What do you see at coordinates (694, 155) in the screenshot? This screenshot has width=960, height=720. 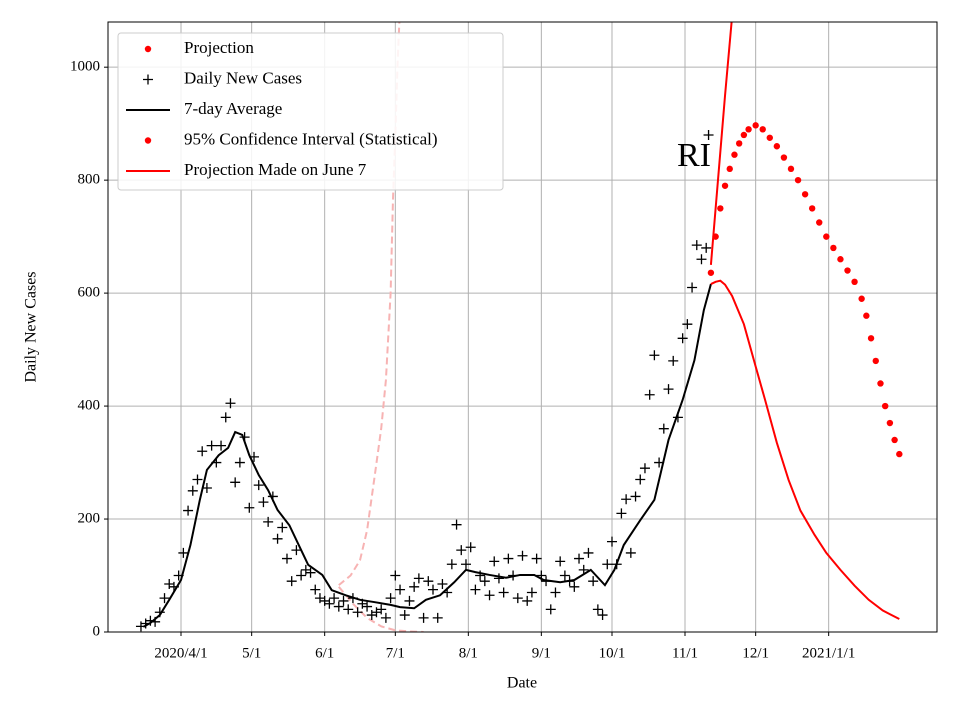 I see `annotation: RI` at bounding box center [694, 155].